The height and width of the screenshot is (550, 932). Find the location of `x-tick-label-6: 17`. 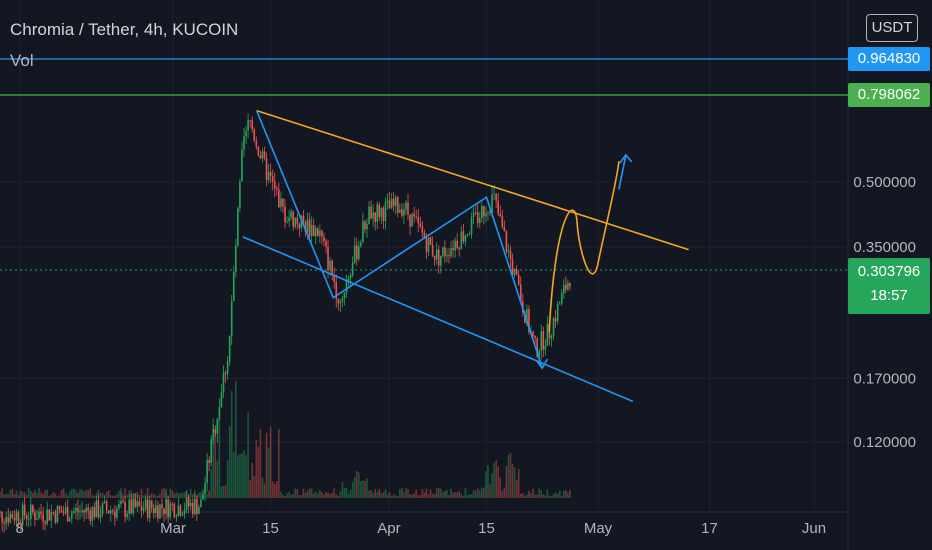

x-tick-label-6: 17 is located at coordinates (709, 528).